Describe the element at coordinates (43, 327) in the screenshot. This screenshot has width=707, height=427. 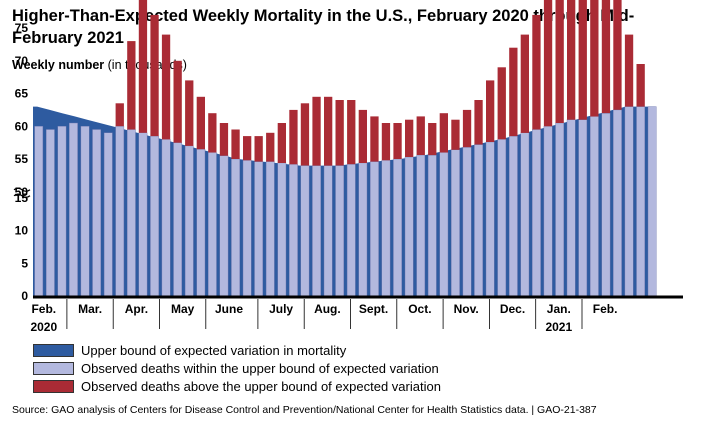
I see `x-tick-year-label: 2020` at that location.